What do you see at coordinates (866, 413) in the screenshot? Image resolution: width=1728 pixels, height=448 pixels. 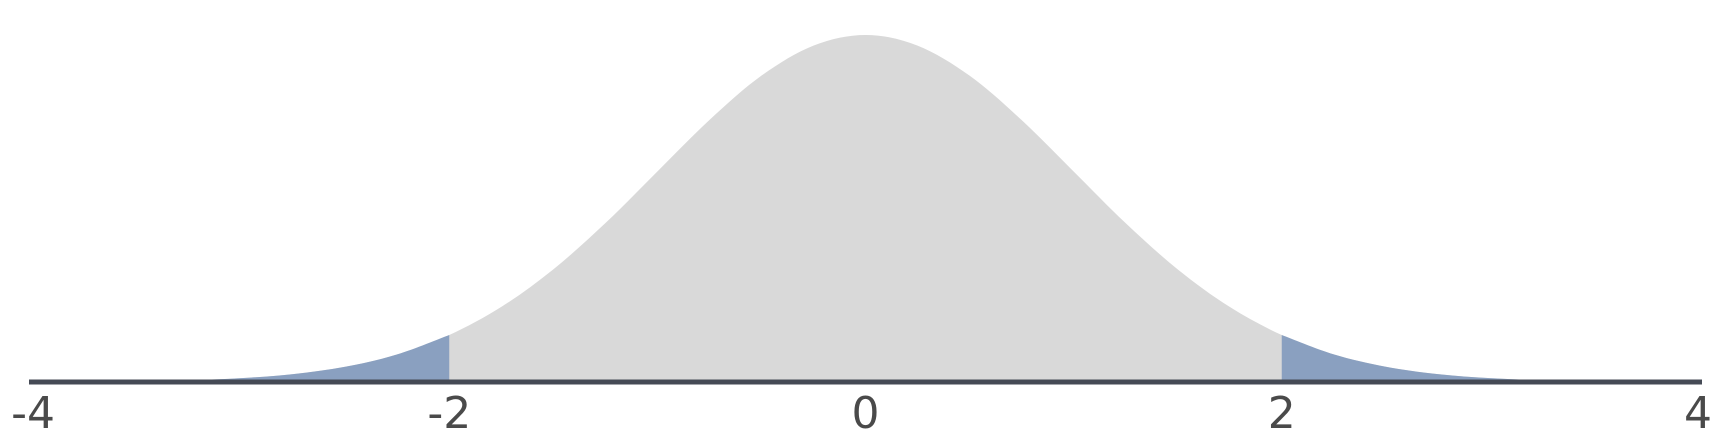 I see `x-tick-label: 0` at bounding box center [866, 413].